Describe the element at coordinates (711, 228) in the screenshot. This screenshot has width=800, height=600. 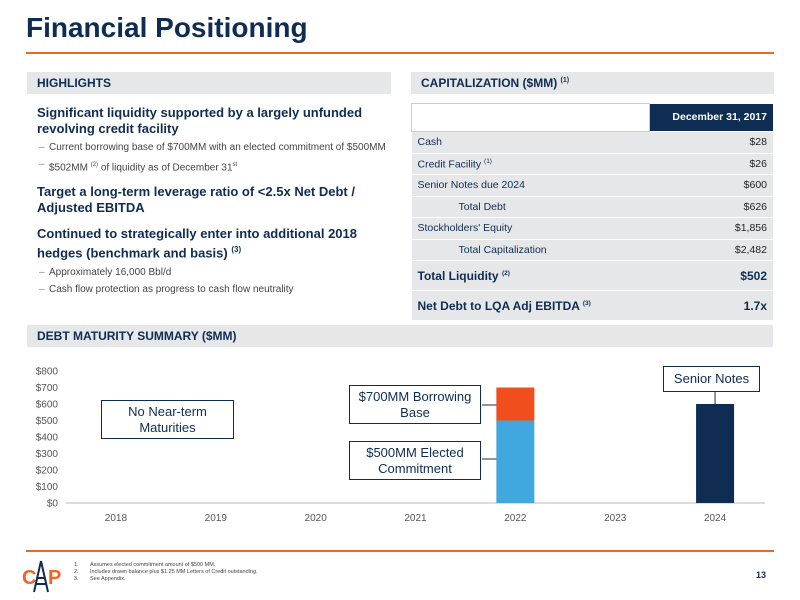
I see `row-value: $1,856` at that location.